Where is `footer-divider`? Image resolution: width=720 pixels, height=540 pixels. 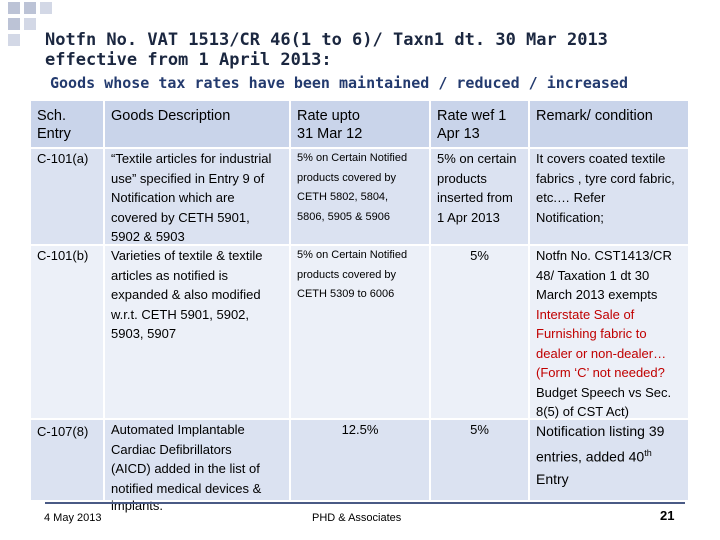
footer-divider is located at coordinates (365, 503).